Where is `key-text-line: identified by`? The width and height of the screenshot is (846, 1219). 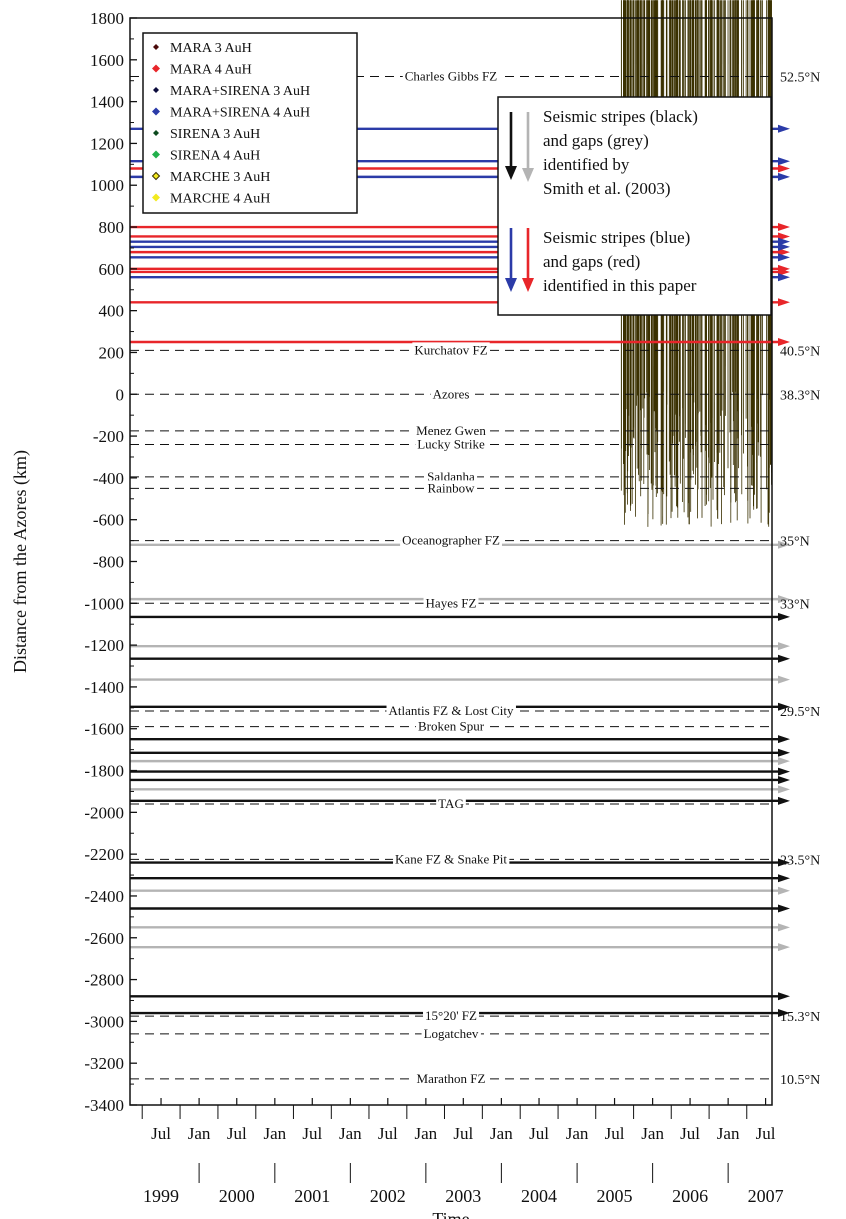
key-text-line: identified by is located at coordinates (586, 164).